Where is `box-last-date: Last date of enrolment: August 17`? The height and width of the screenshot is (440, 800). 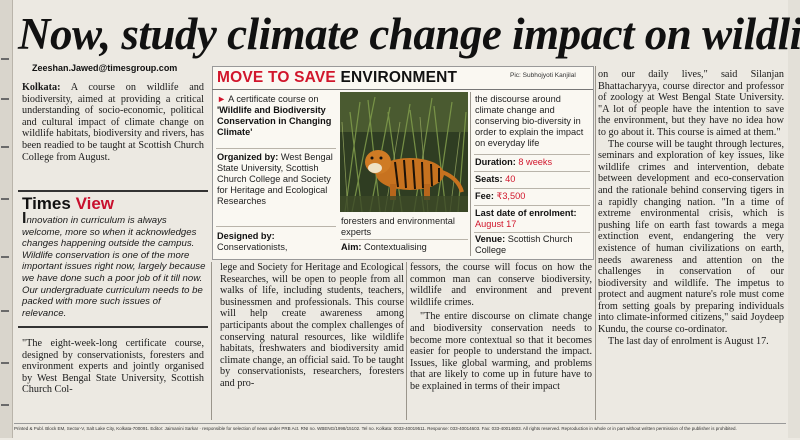
box-last-date: Last date of enrolment: August 17 is located at coordinates (526, 218).